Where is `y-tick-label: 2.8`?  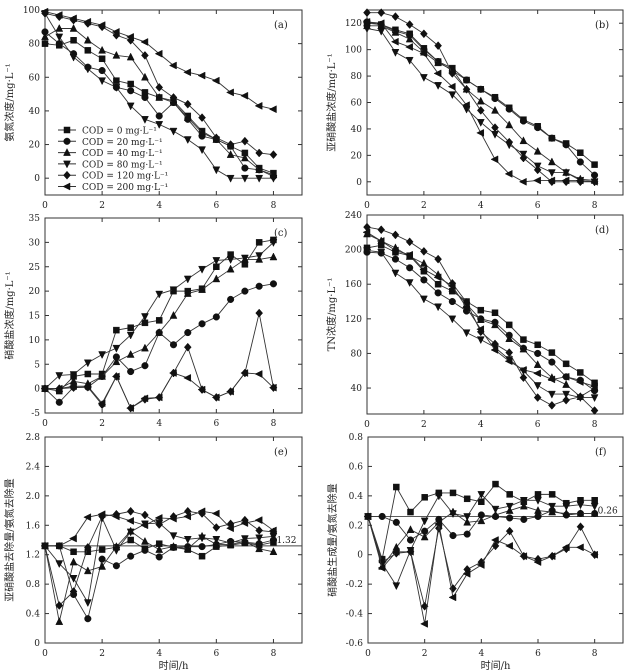
y-tick-label: 2.8 is located at coordinates (33, 438).